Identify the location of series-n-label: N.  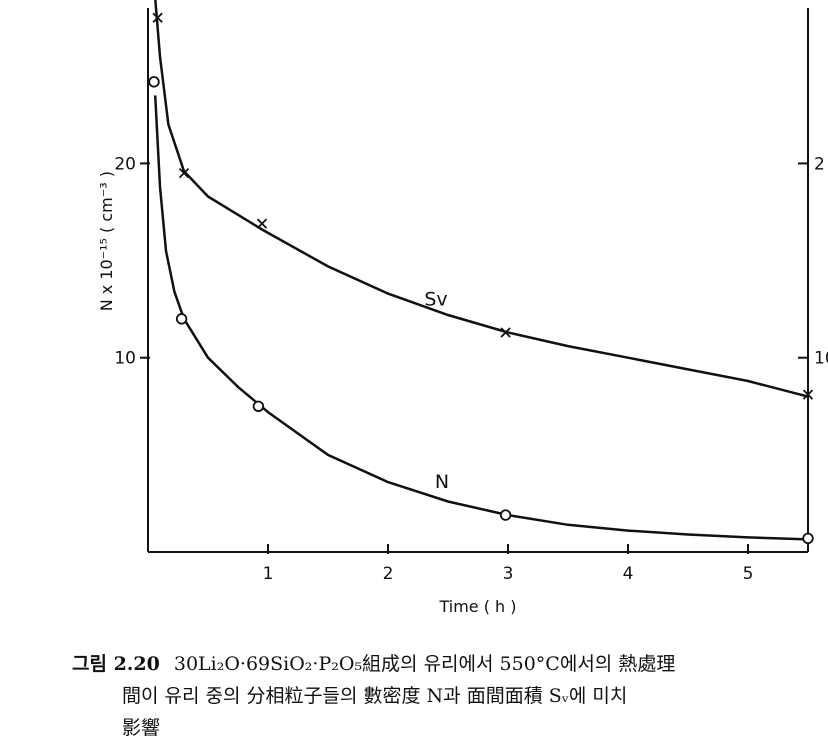
(442, 482).